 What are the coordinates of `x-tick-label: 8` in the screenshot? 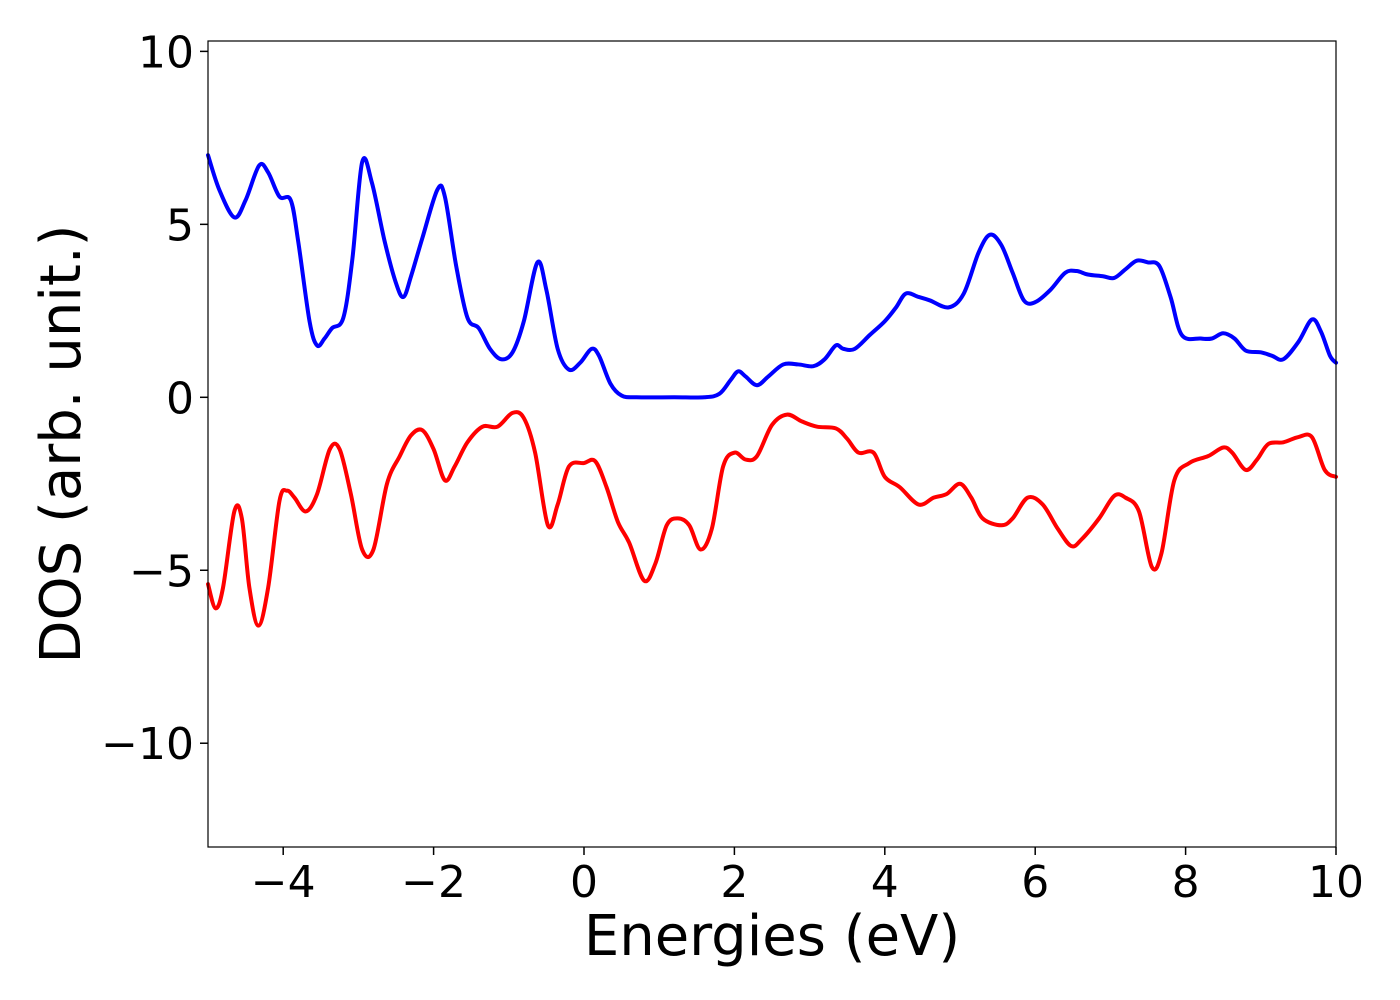 It's located at (1186, 882).